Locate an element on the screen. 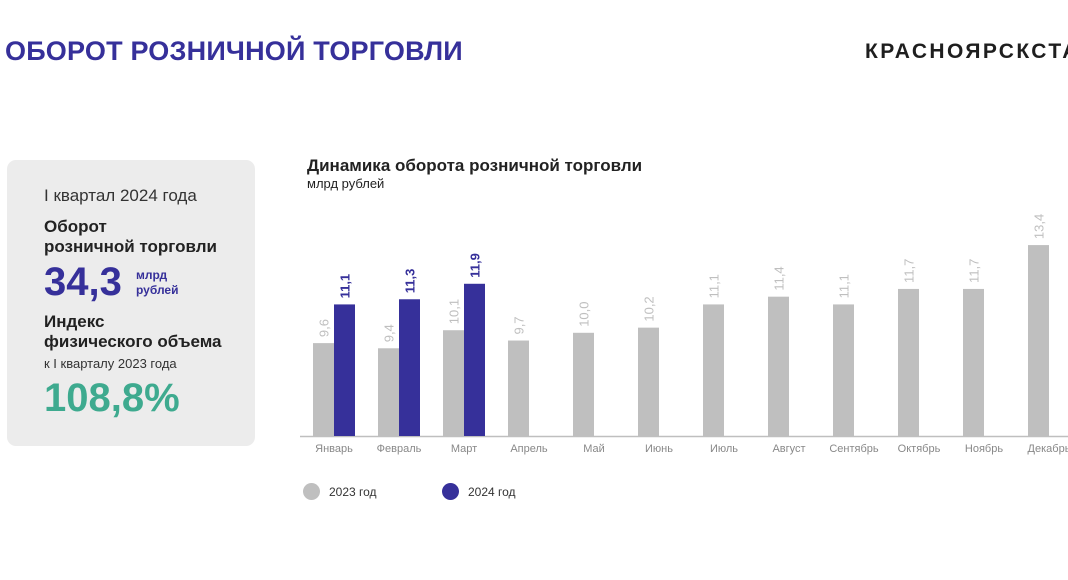  index-value: 108,8% is located at coordinates (112, 398).